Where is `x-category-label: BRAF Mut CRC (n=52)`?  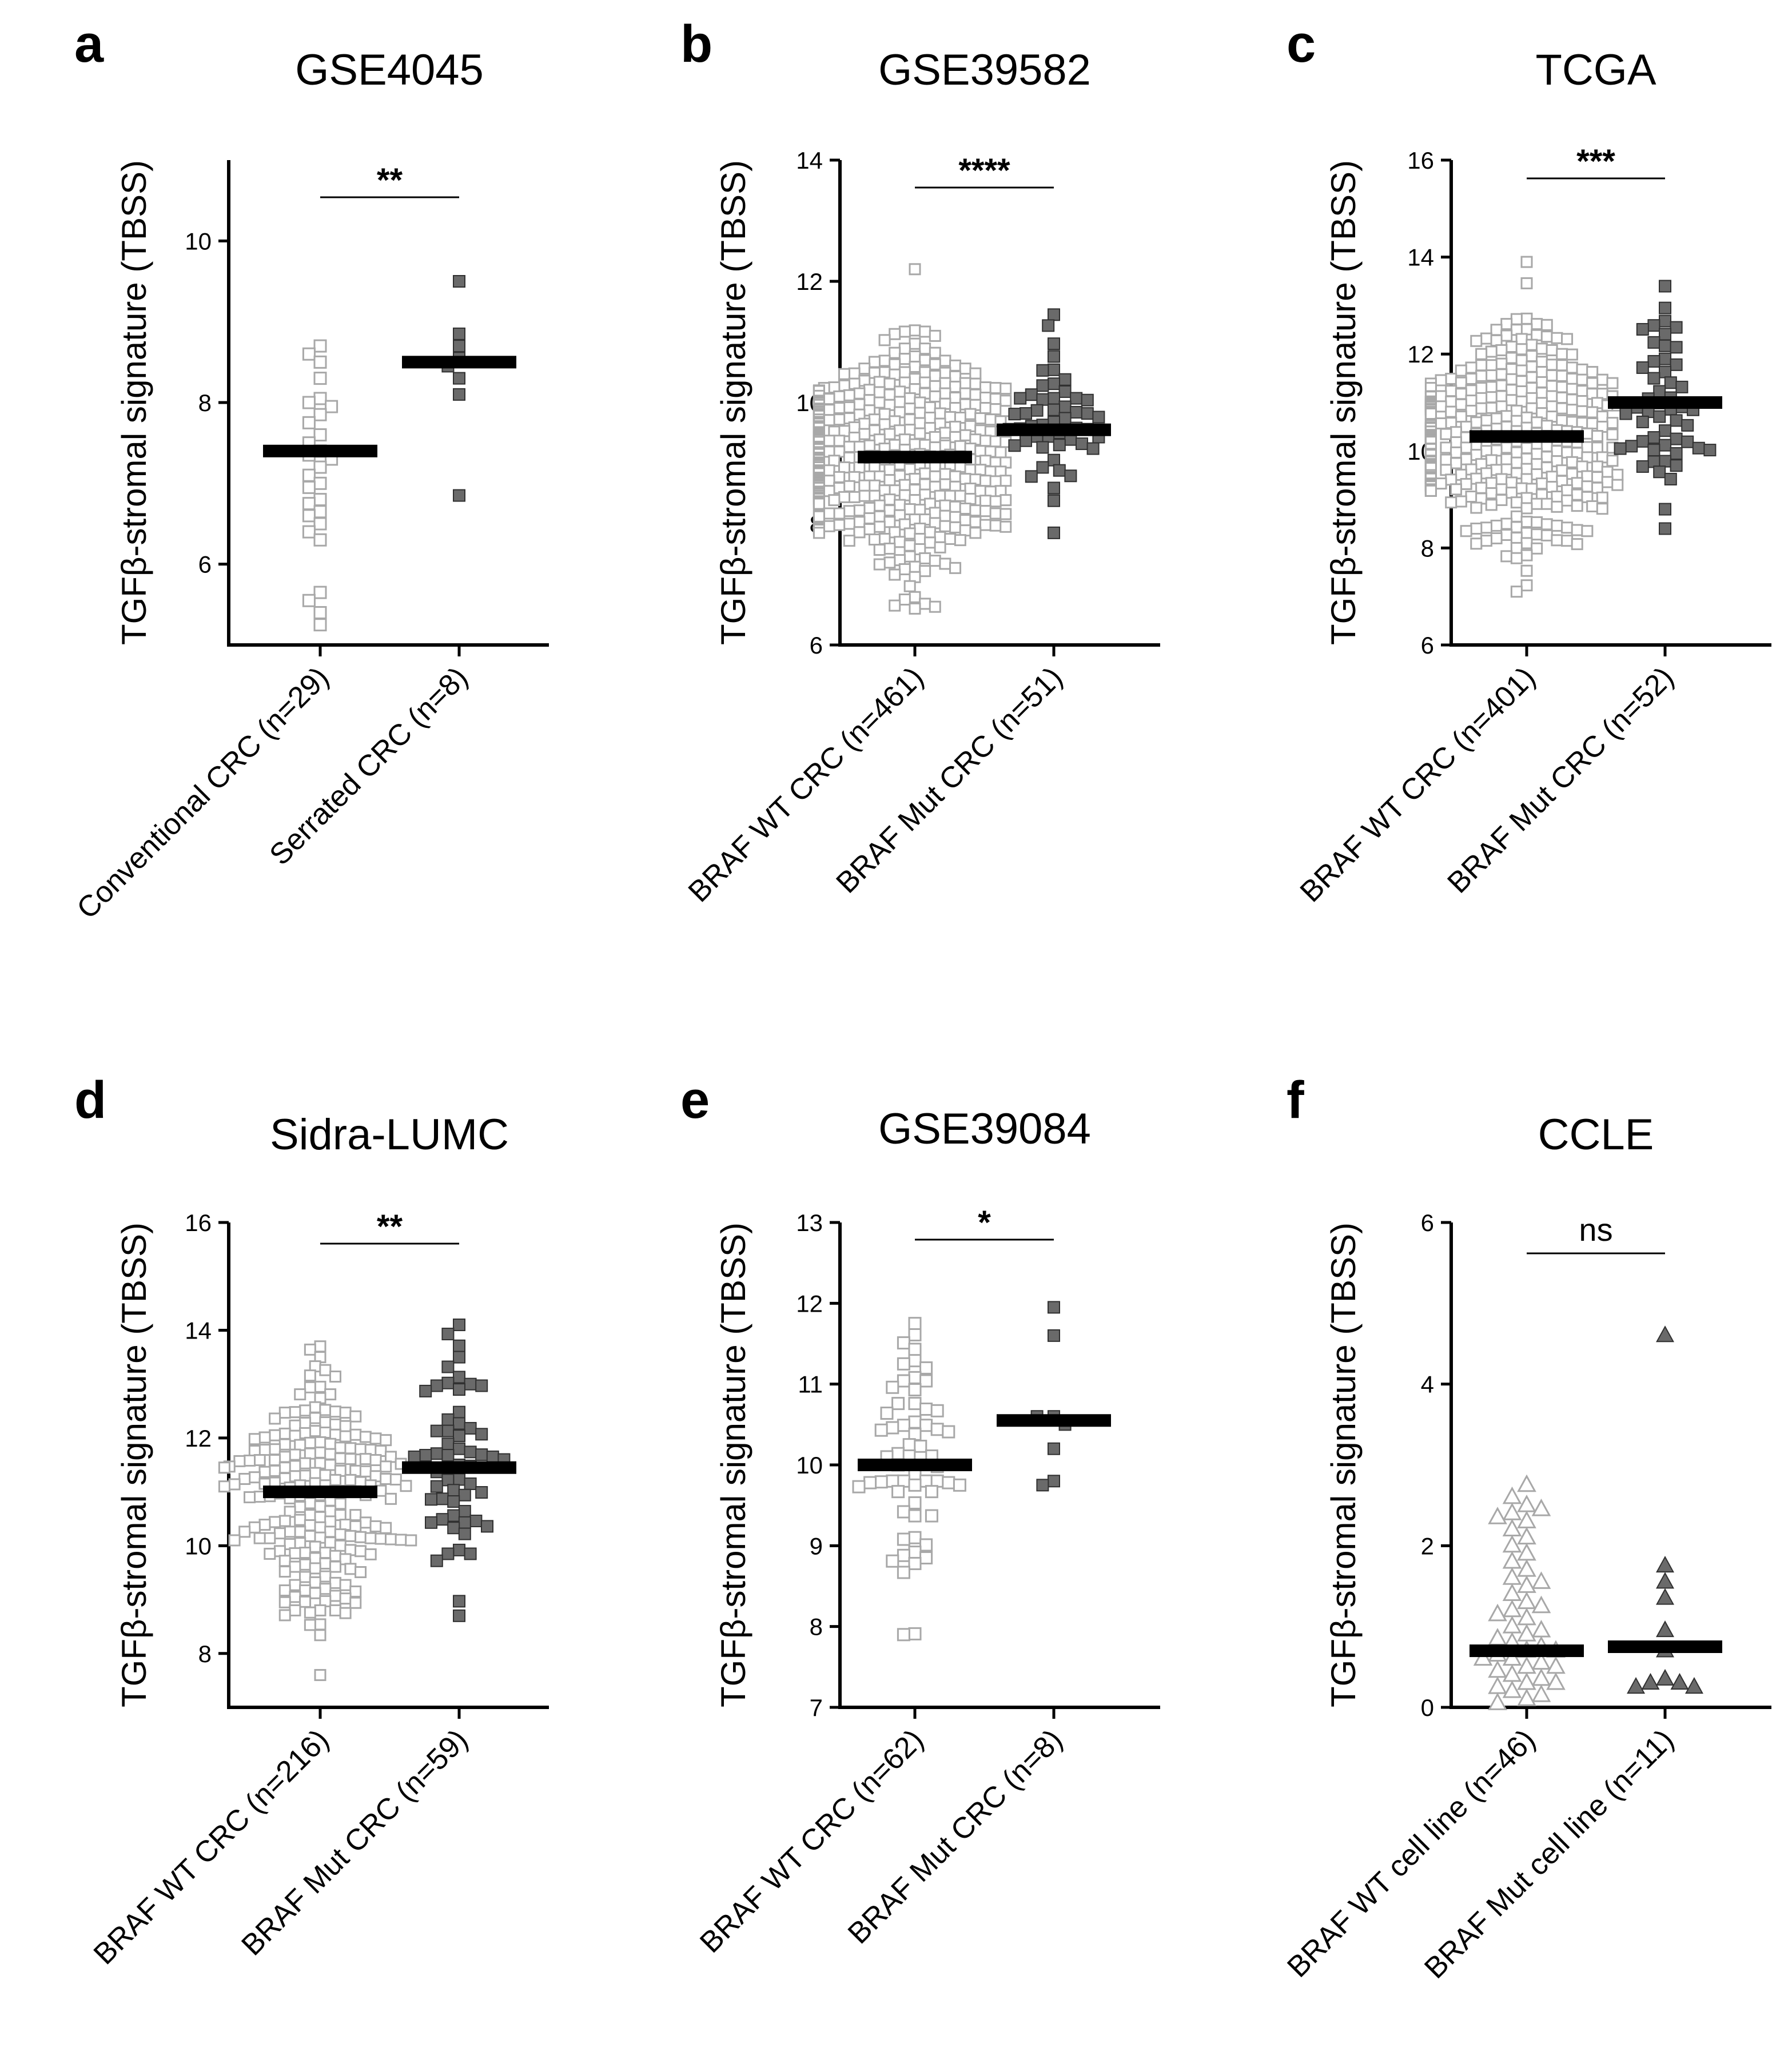 x-category-label: BRAF Mut CRC (n=52) is located at coordinates (1560, 779).